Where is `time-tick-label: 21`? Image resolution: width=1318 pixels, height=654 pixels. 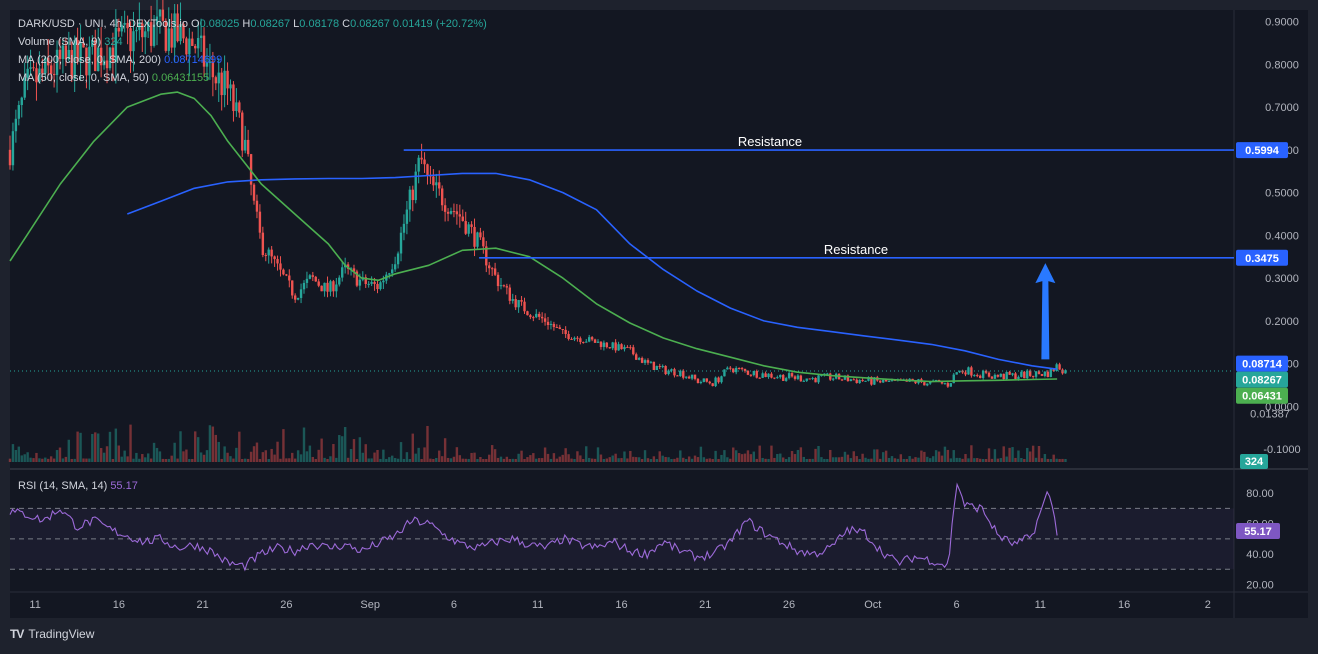 time-tick-label: 21 is located at coordinates (203, 605).